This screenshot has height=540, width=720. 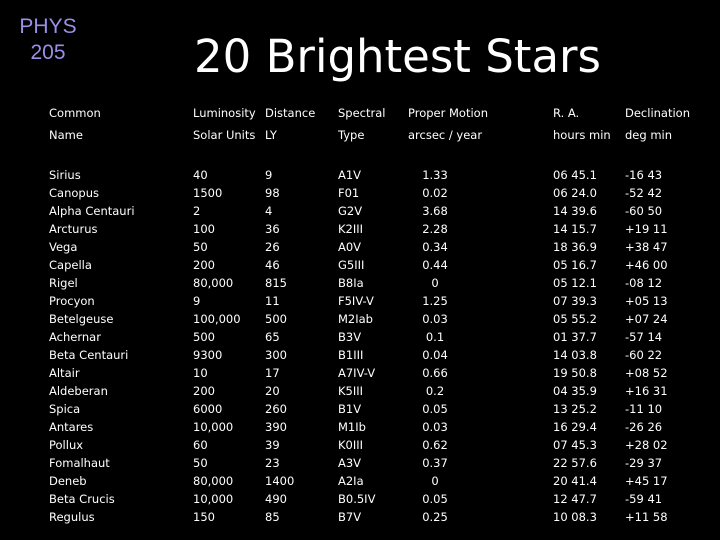 What do you see at coordinates (78, 391) in the screenshot?
I see `cell-name: Aldeberan` at bounding box center [78, 391].